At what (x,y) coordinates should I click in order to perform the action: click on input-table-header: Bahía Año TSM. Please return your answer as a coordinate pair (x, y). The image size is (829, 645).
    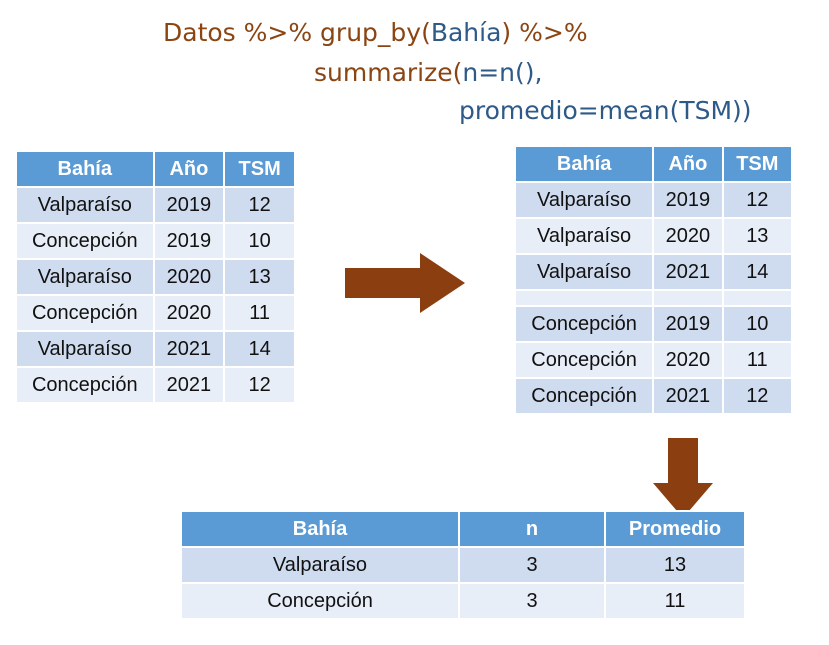
    Looking at the image, I should click on (155, 169).